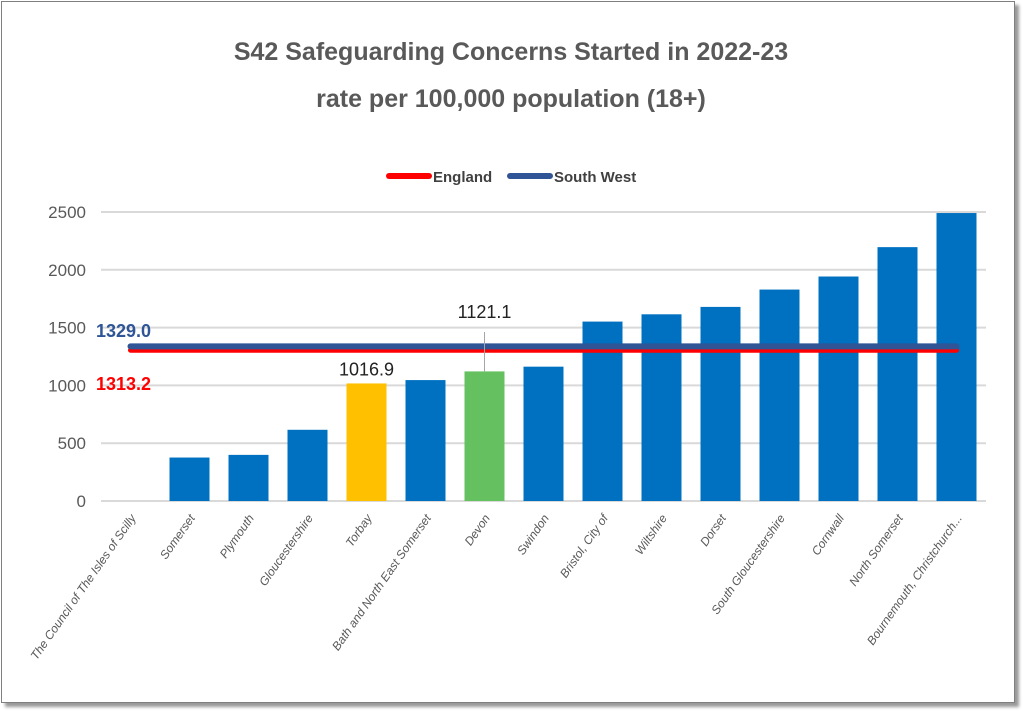 This screenshot has width=1024, height=711. Describe the element at coordinates (67, 270) in the screenshot. I see `y-tick-label: 2000` at that location.